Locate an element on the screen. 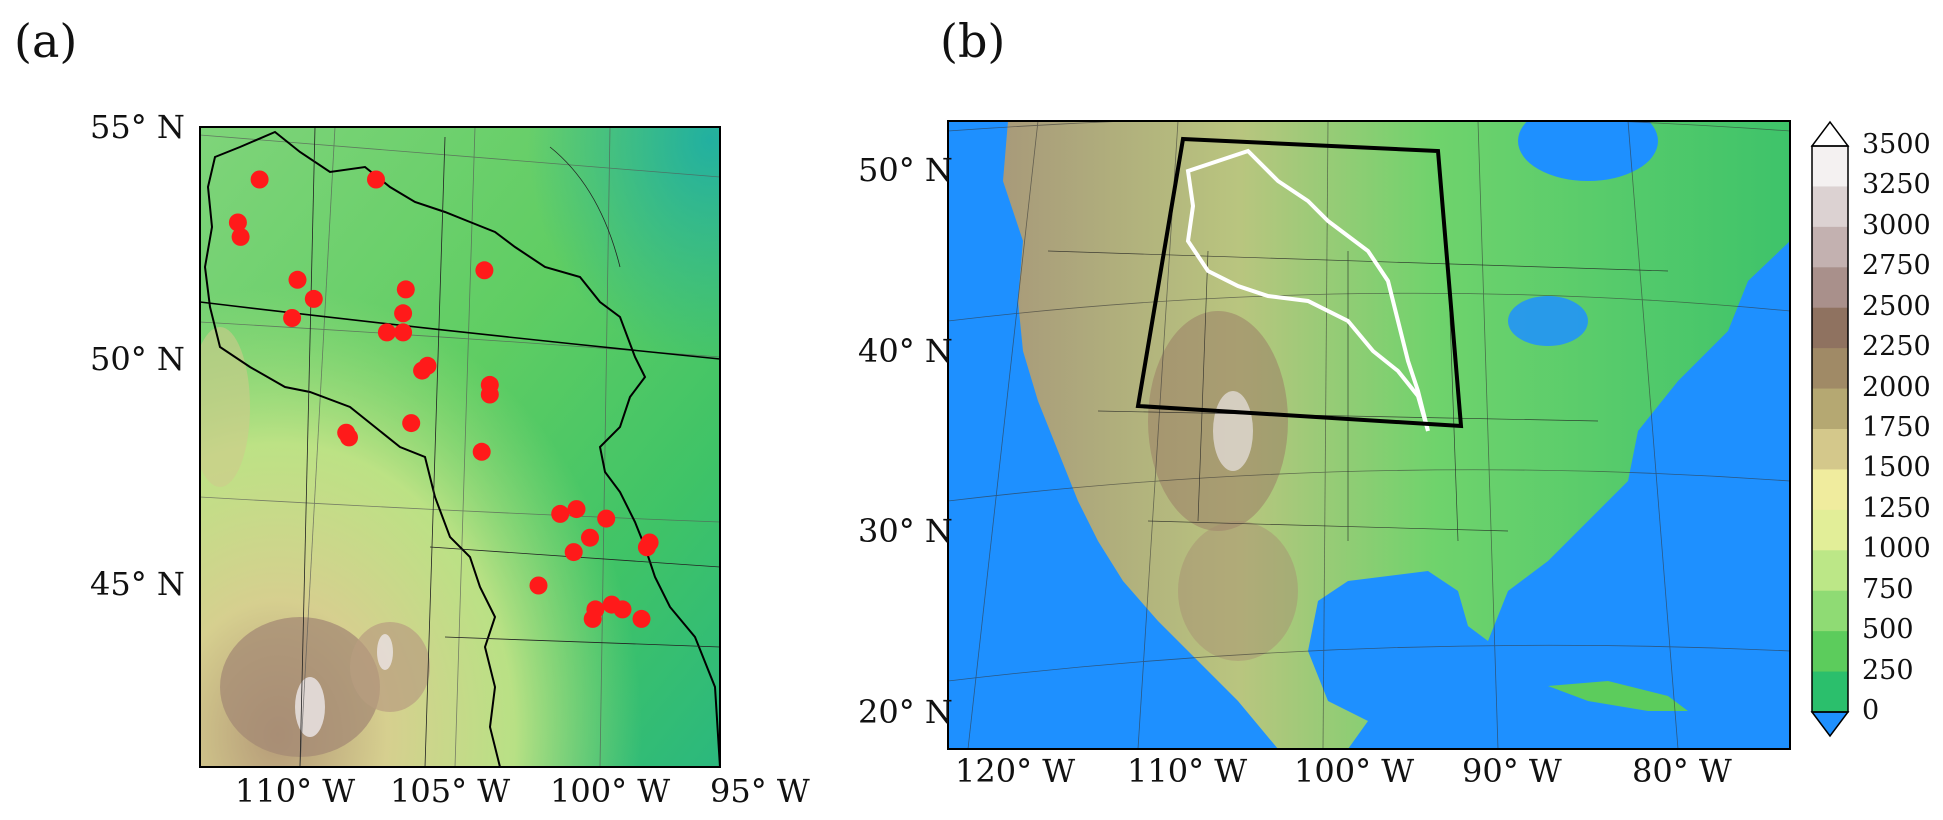 This screenshot has width=1943, height=820. state-borders is located at coordinates (1358, 396).